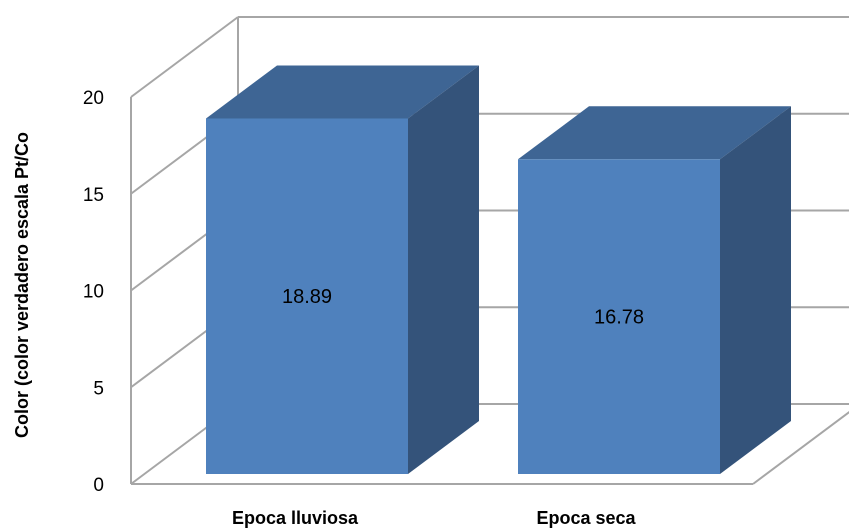 Image resolution: width=849 pixels, height=530 pixels. Describe the element at coordinates (22, 285) in the screenshot. I see `y-axis-label: Color (color verdadero escala Pt/Co` at that location.